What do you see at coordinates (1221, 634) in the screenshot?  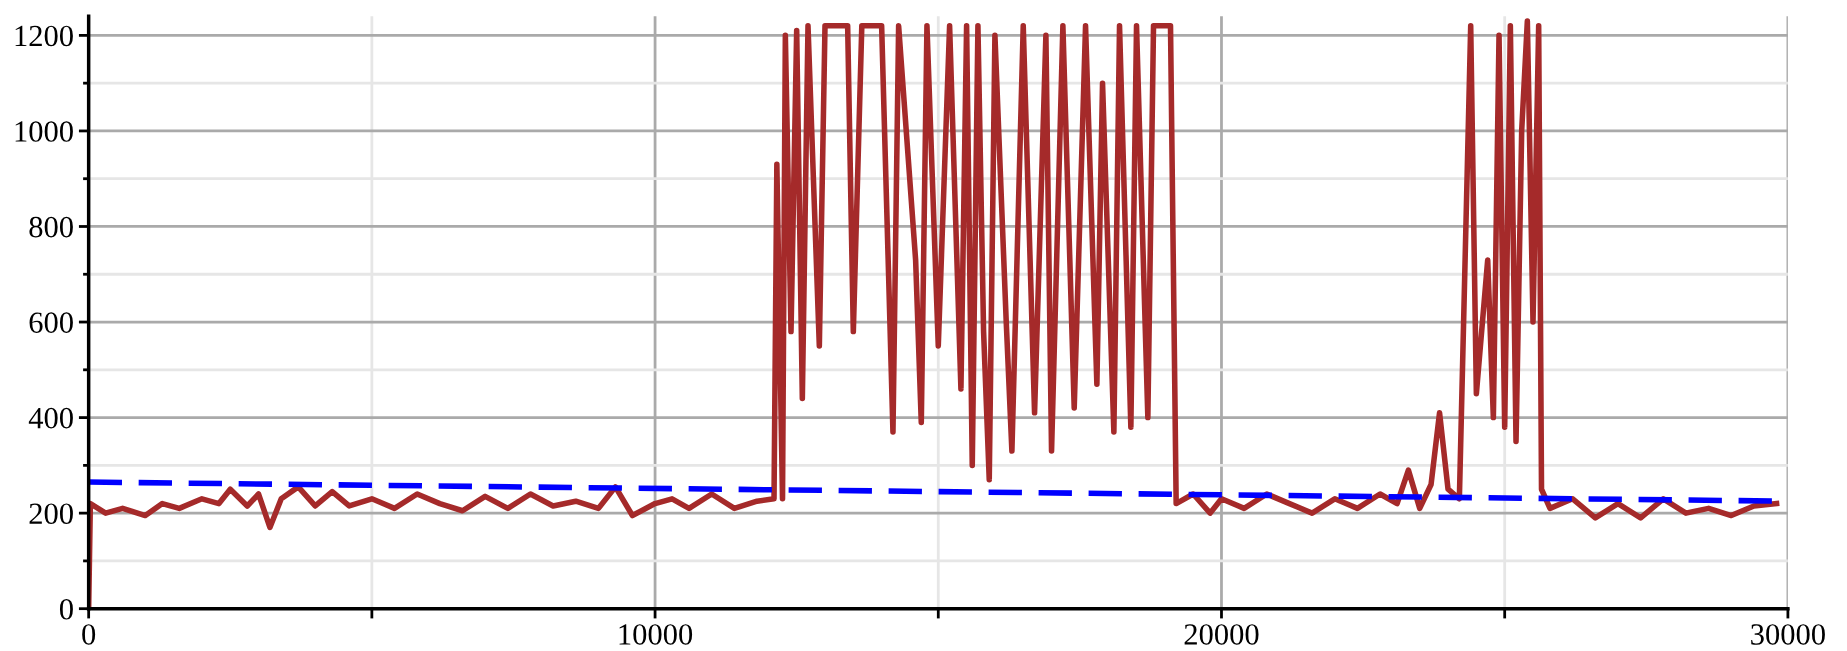 I see `x-tick-label: 20000` at bounding box center [1221, 634].